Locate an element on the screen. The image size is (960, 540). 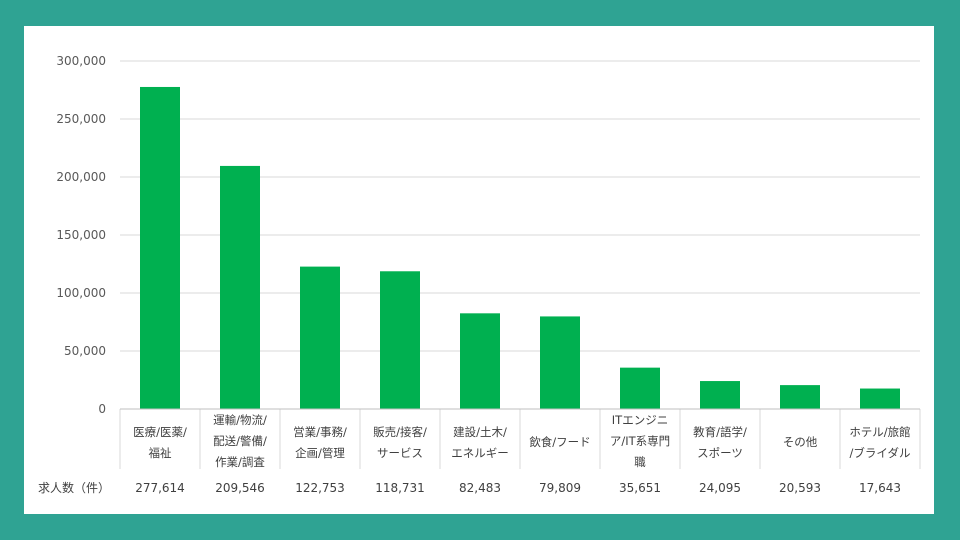
y-tick-label: 0 is located at coordinates (102, 409).